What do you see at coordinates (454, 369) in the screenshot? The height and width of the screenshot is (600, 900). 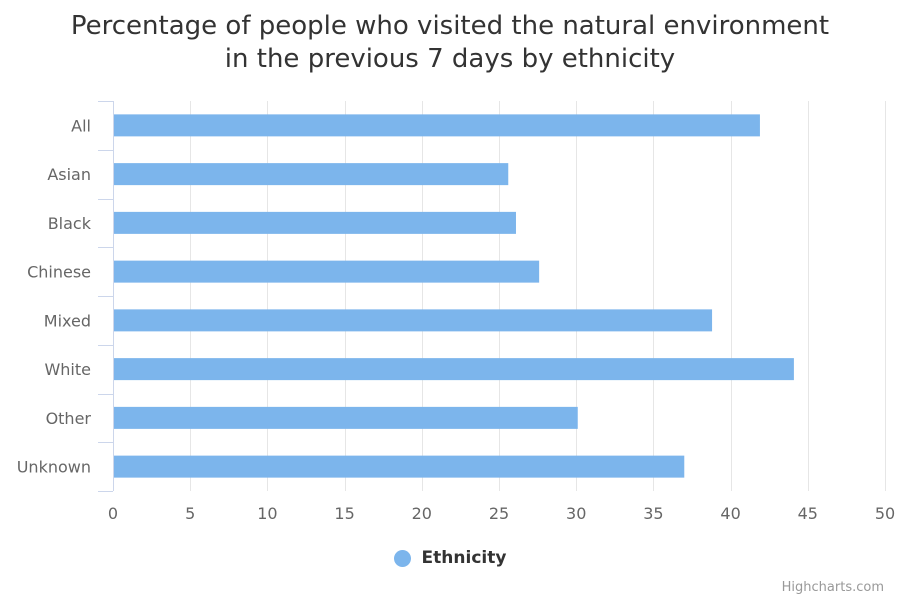 I see `bar-white` at bounding box center [454, 369].